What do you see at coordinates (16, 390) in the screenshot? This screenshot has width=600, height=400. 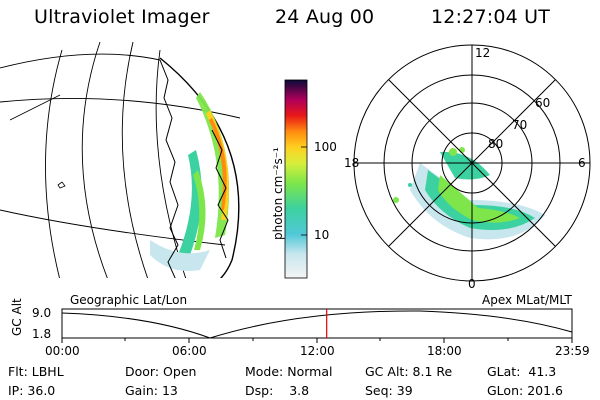 I see `ip-label: IP:` at bounding box center [16, 390].